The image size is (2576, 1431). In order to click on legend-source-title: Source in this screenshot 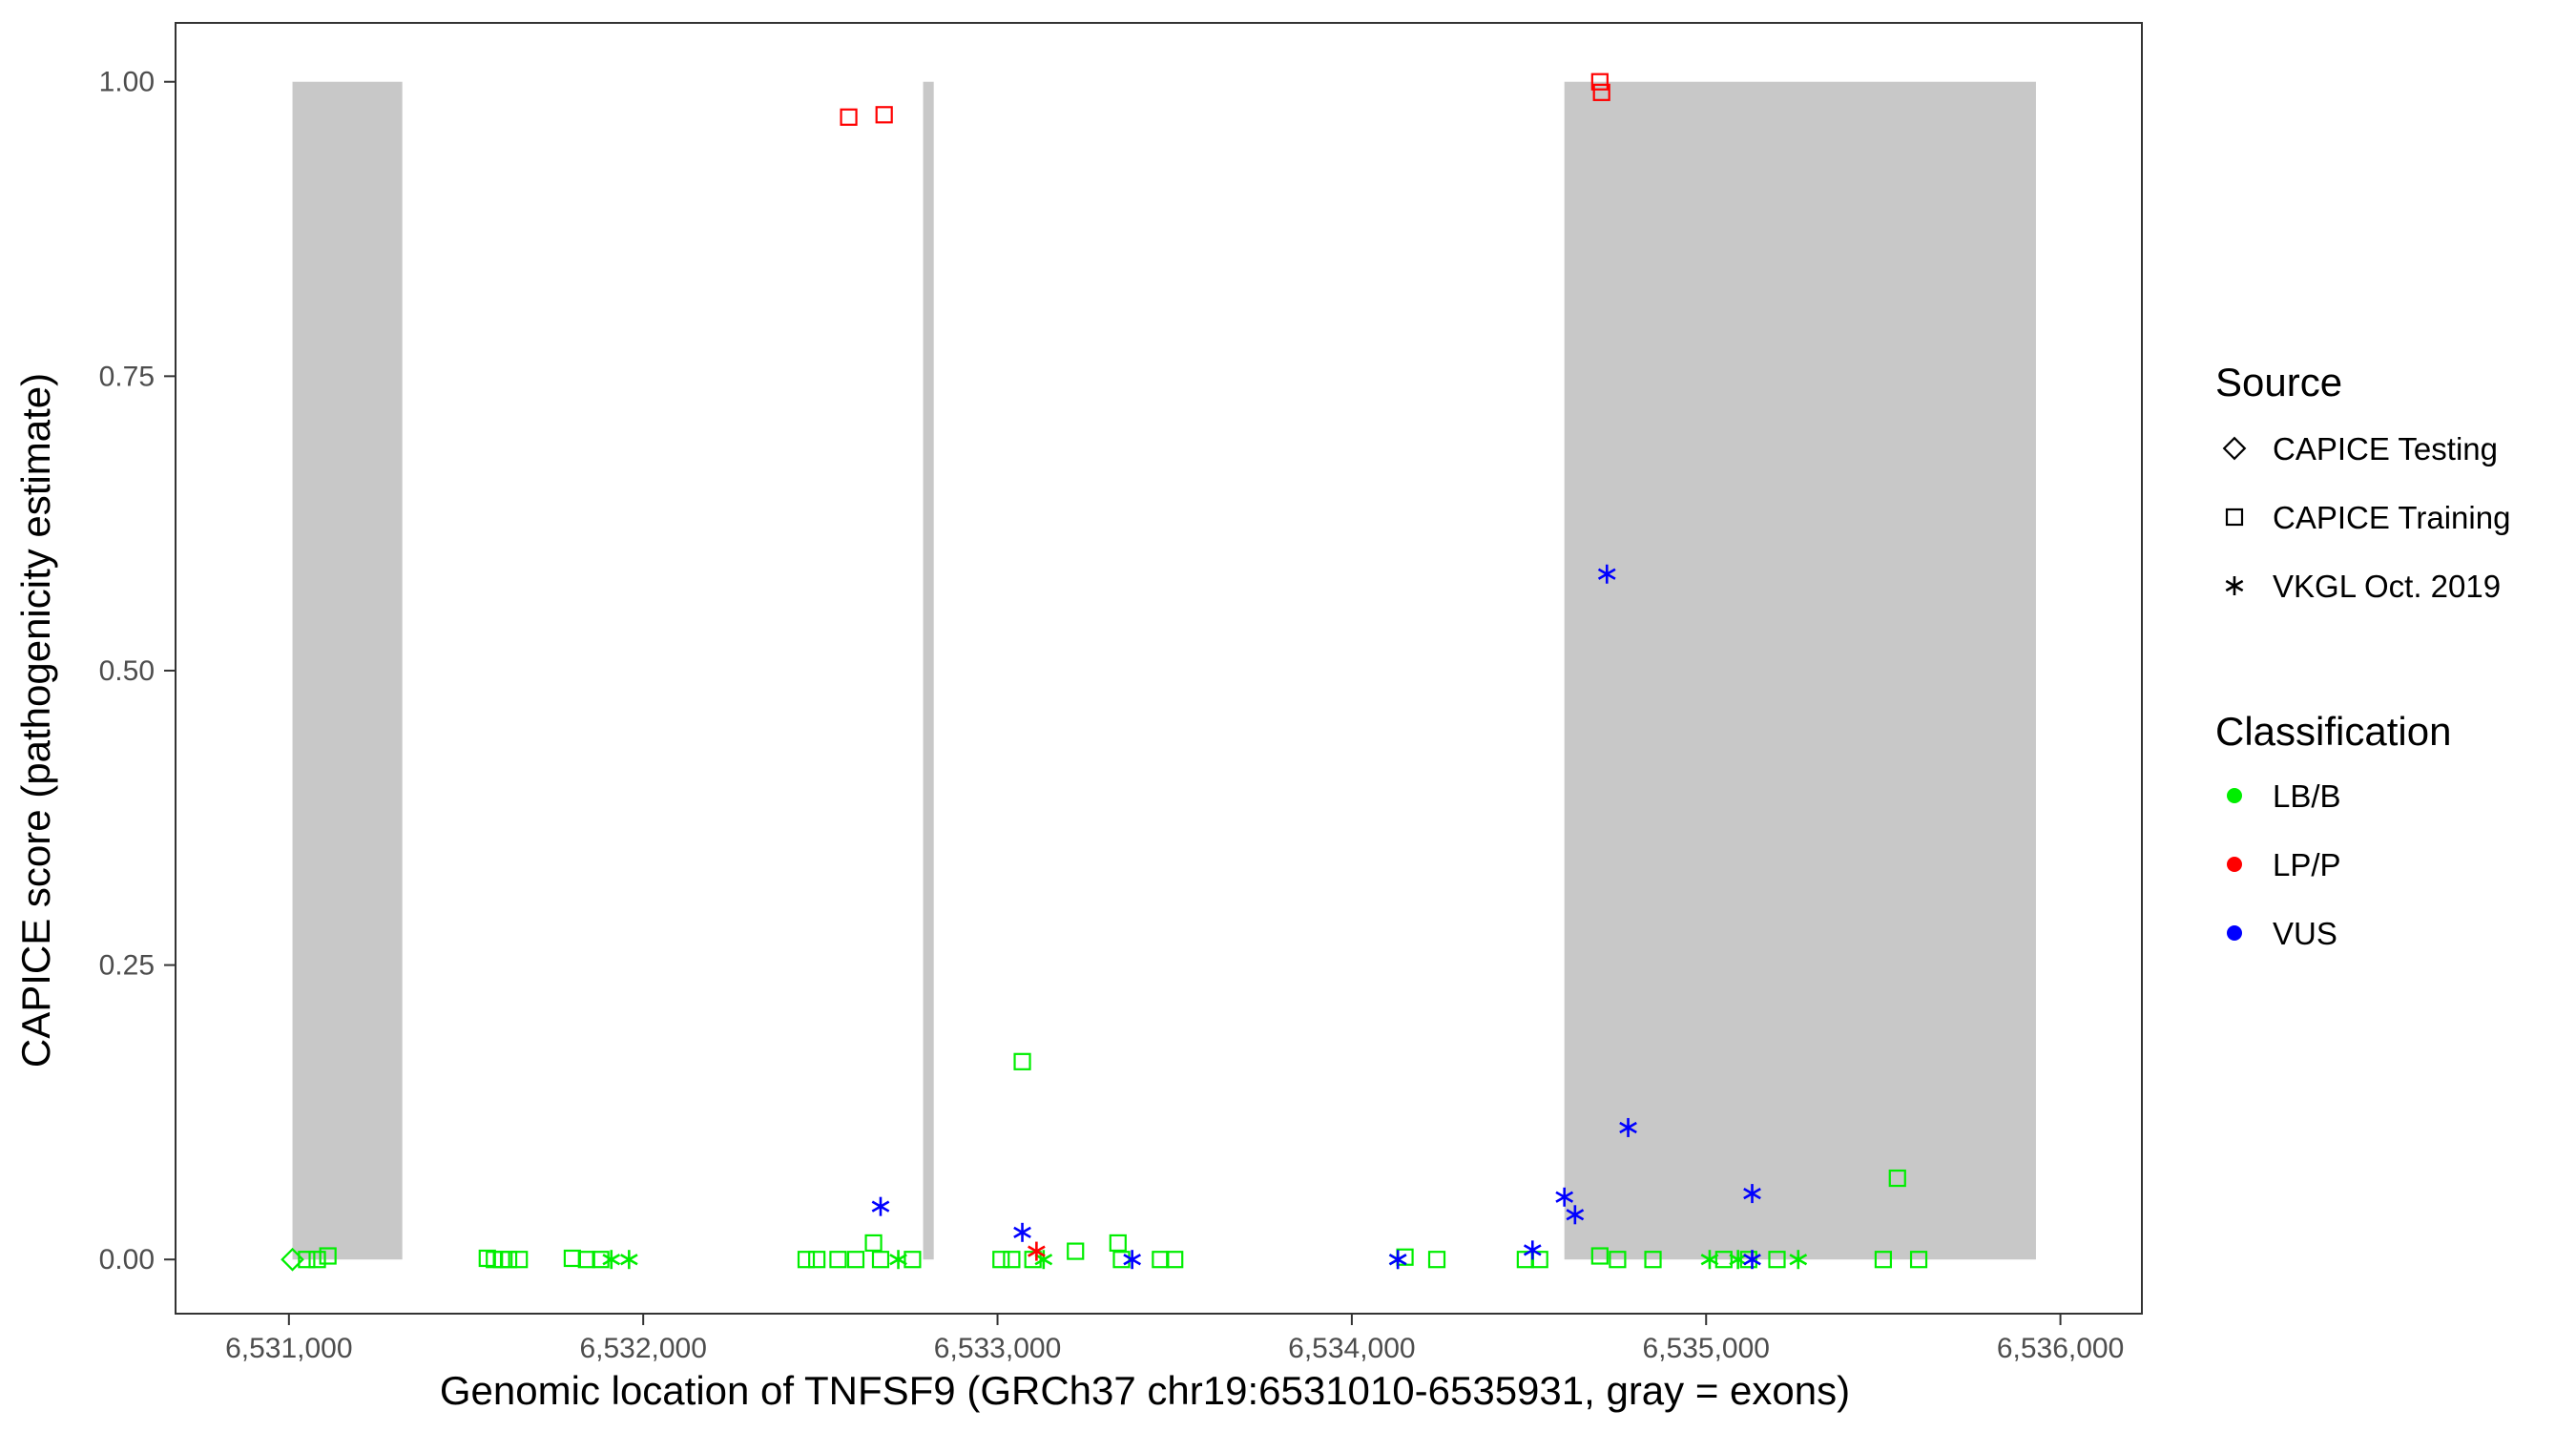, I will do `click(2278, 382)`.